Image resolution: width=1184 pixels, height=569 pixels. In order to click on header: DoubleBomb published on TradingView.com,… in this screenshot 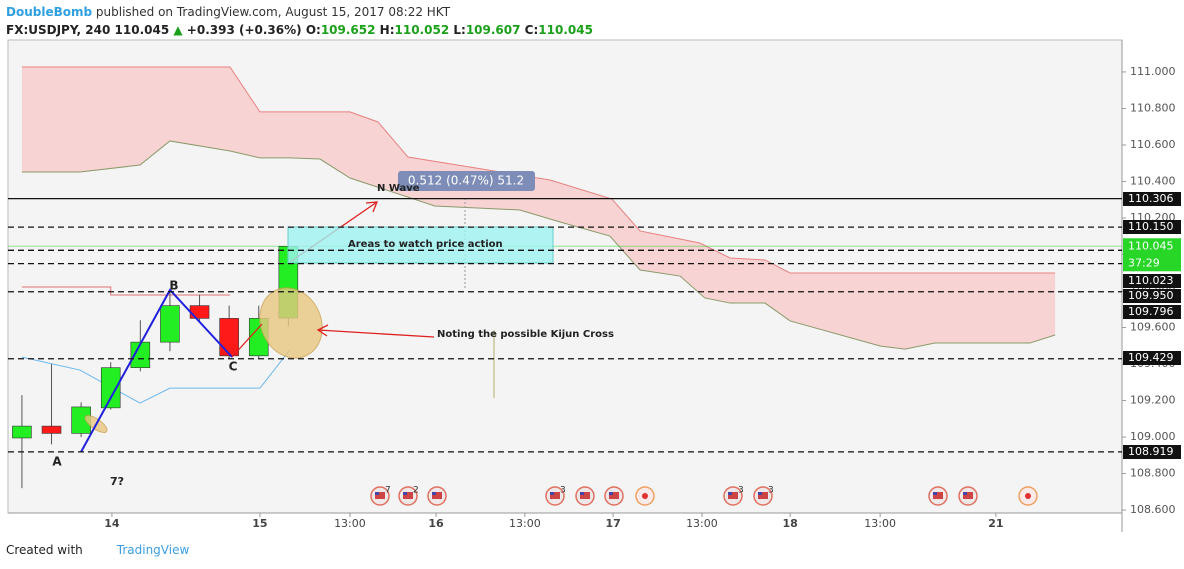, I will do `click(299, 21)`.